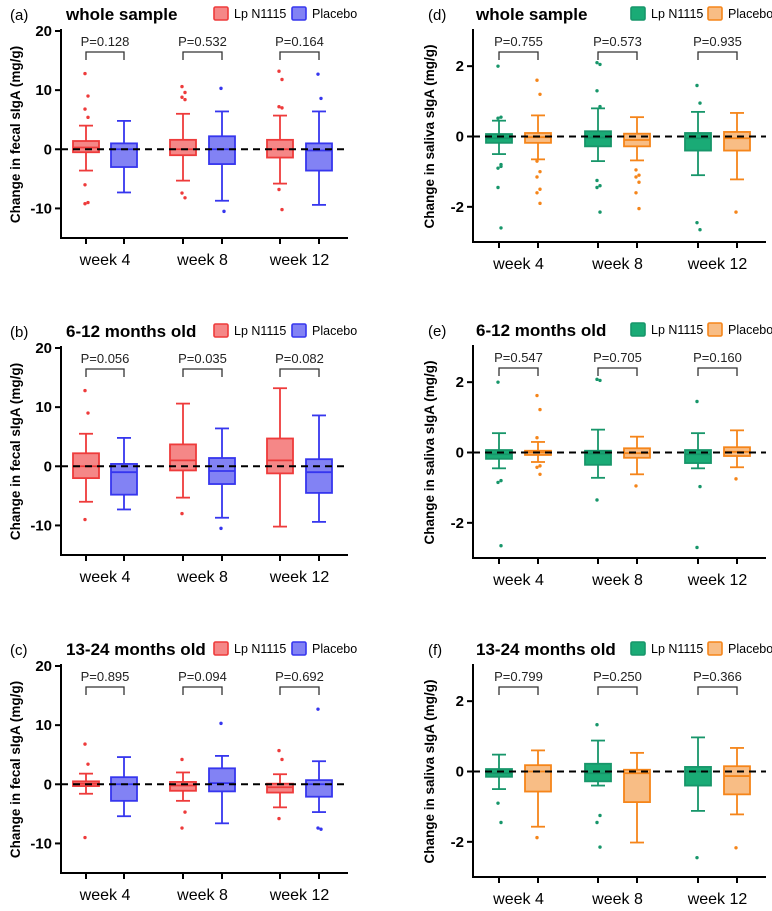 Image resolution: width=772 pixels, height=911 pixels. Describe the element at coordinates (202, 676) in the screenshot. I see `p-value-label: P=0.094` at that location.